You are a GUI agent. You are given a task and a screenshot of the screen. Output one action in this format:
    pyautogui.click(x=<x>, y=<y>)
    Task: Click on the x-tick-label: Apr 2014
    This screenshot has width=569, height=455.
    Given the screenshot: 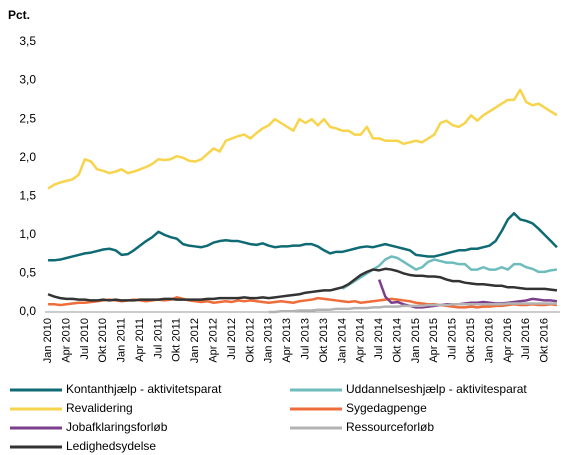 What is the action you would take?
    pyautogui.click(x=361, y=340)
    